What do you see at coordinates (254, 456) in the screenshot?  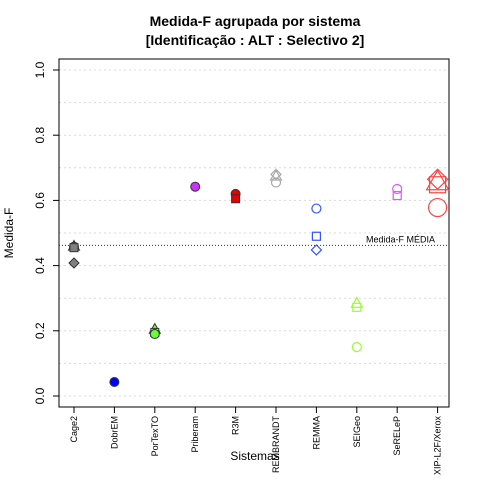 I see `x-axis-label: Sistemas` at bounding box center [254, 456].